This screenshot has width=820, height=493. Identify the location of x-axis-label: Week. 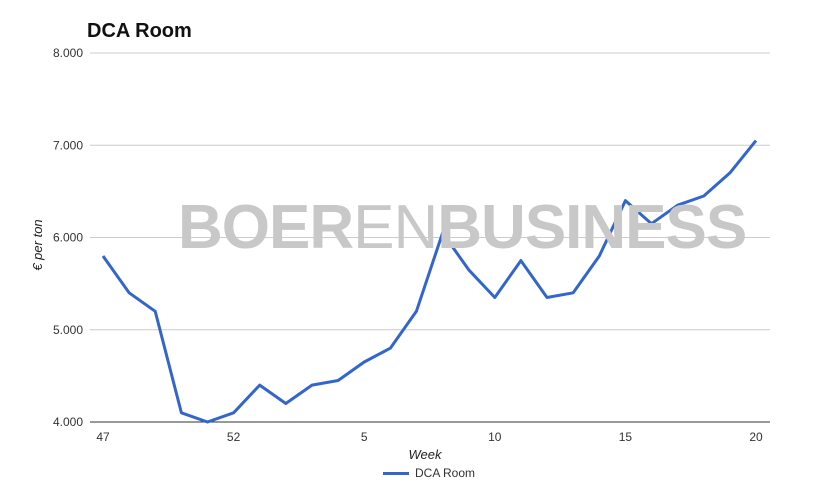
(426, 454).